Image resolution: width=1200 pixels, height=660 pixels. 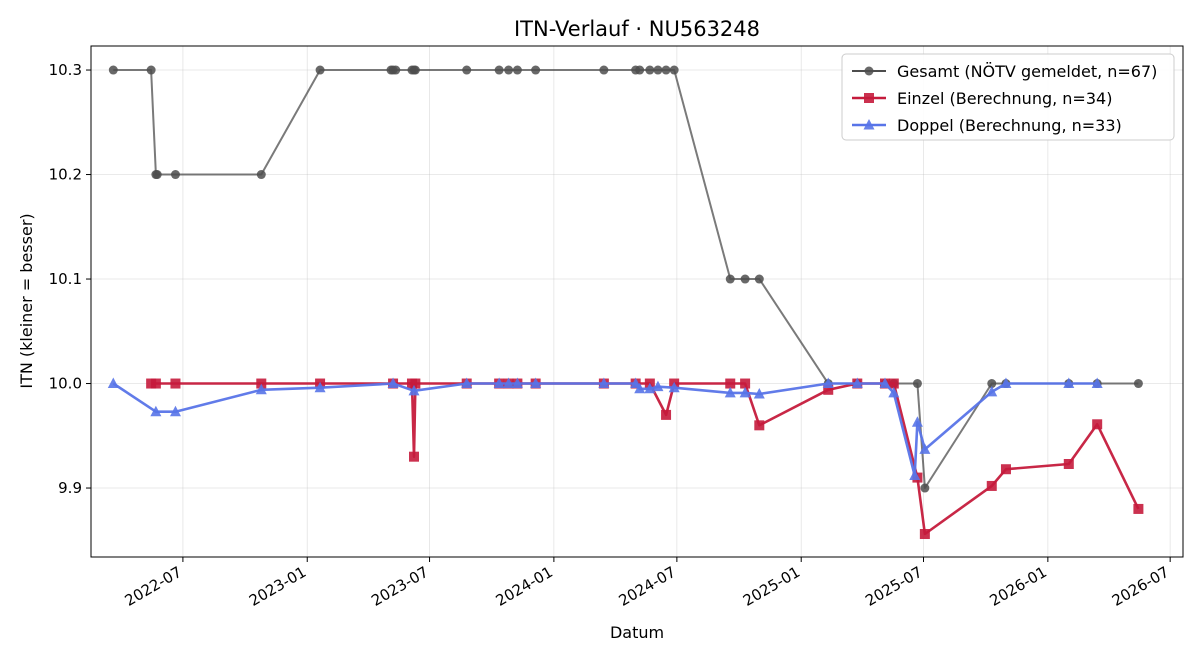 I want to click on legend-item: Einzel (Berechnung, n=34), so click(x=982, y=98).